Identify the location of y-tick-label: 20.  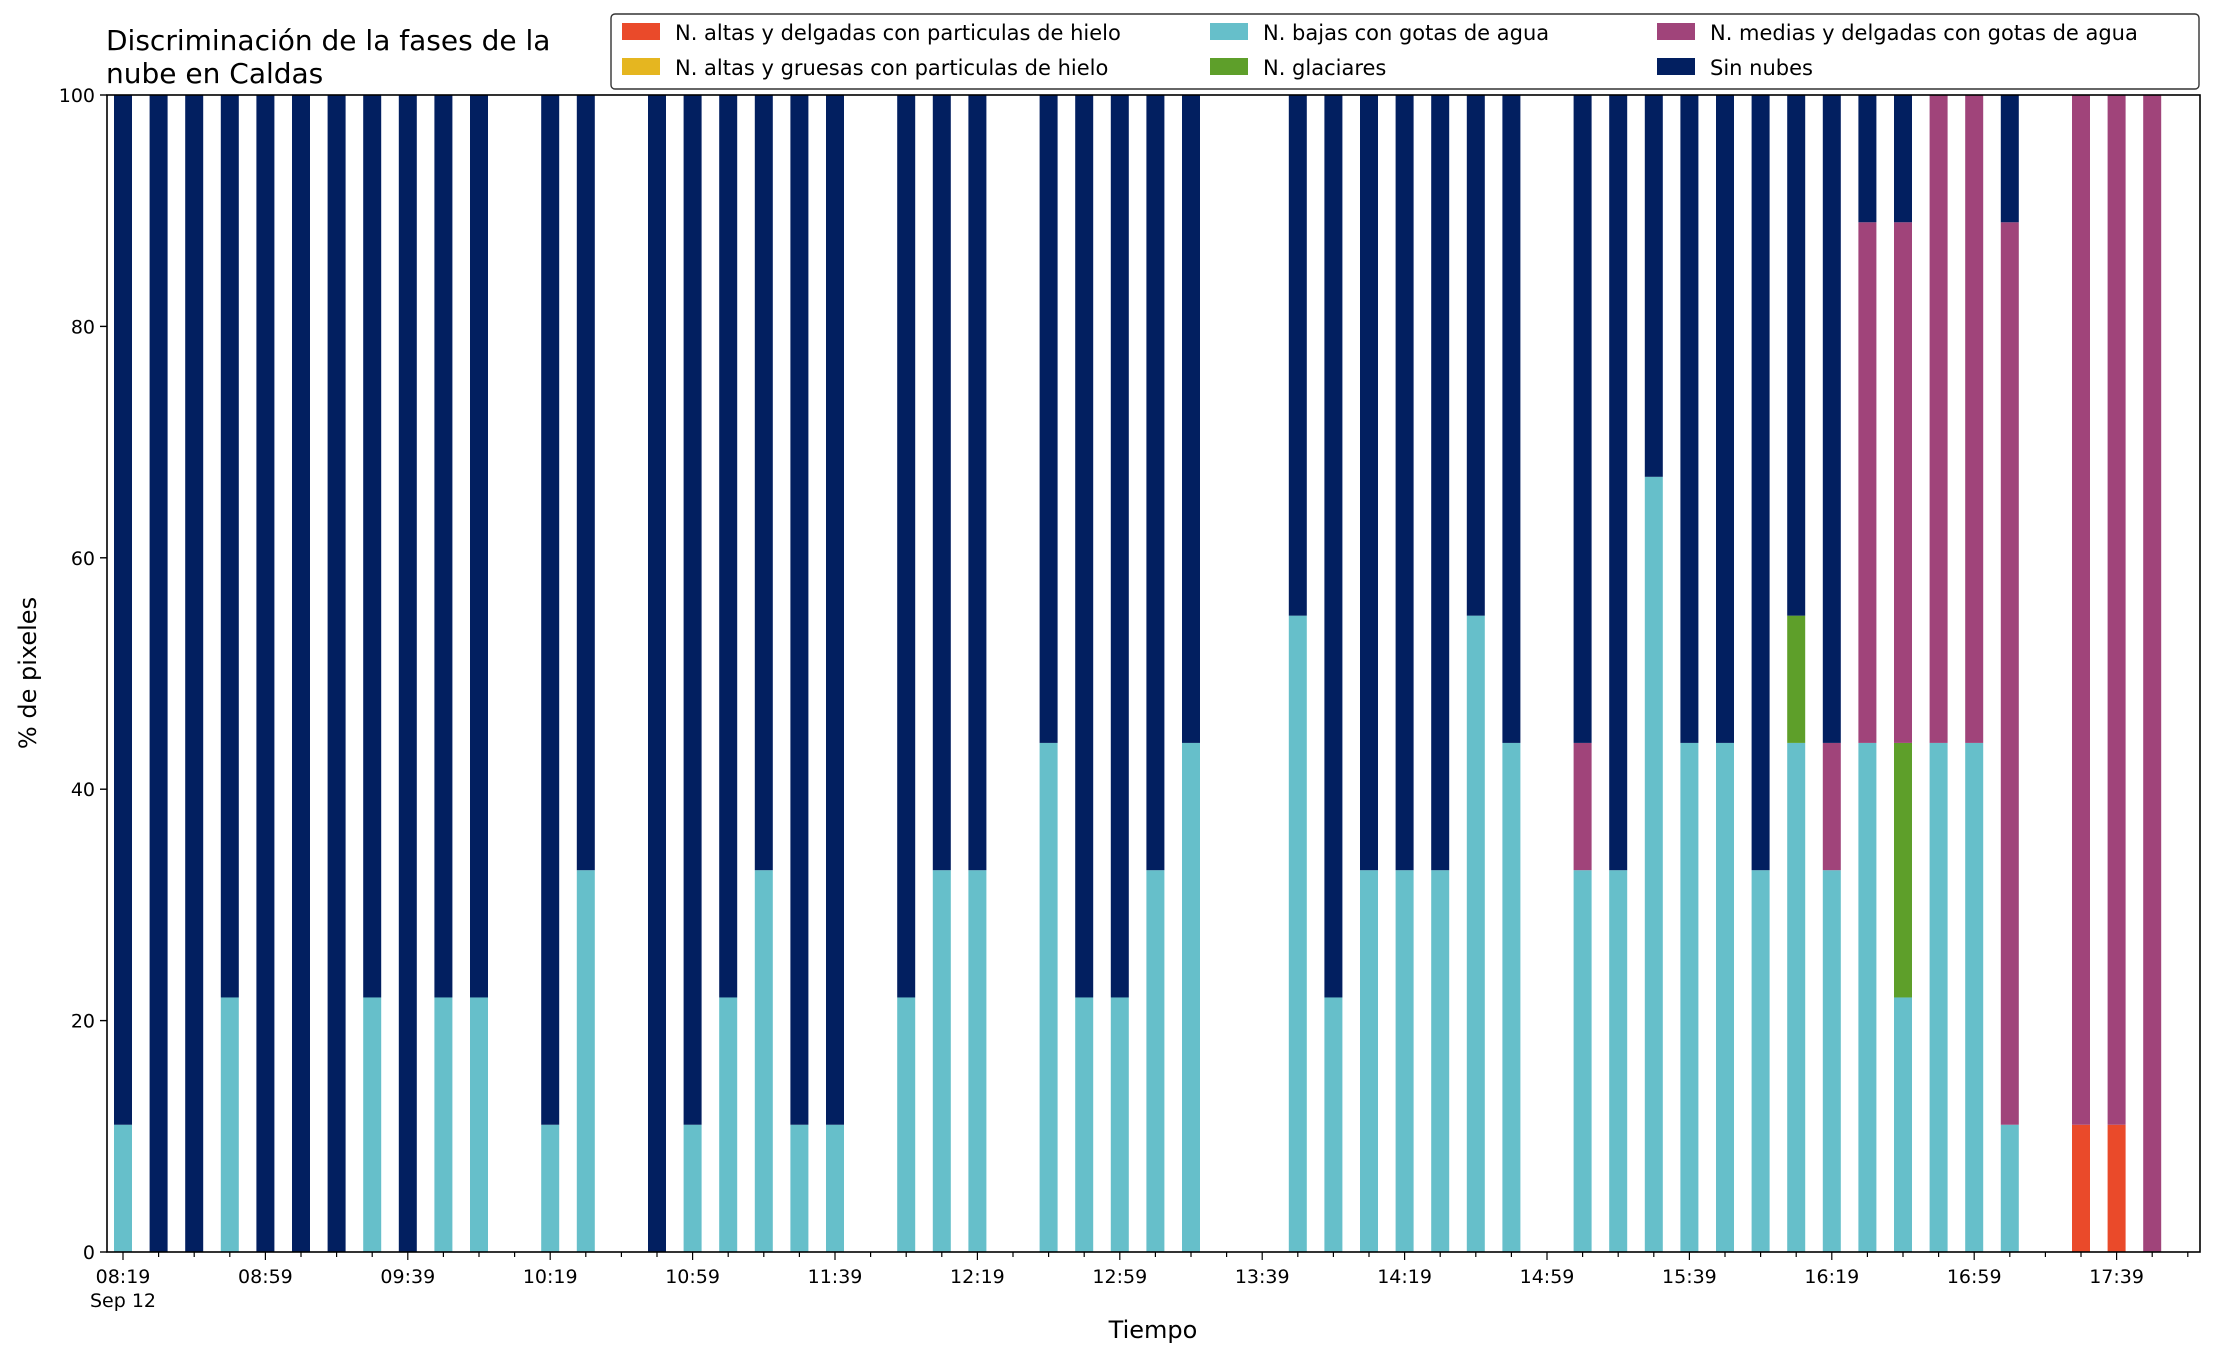
(83, 1022).